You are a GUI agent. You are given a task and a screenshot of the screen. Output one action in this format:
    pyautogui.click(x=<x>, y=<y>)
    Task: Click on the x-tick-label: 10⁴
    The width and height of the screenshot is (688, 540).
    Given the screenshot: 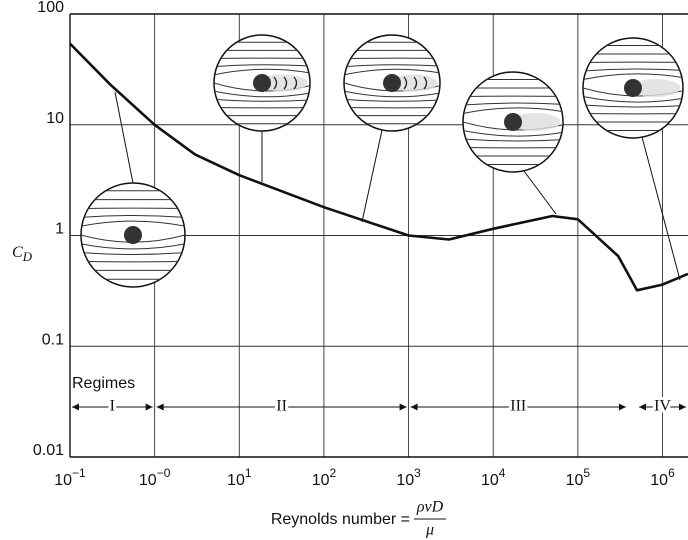 What is the action you would take?
    pyautogui.click(x=493, y=477)
    